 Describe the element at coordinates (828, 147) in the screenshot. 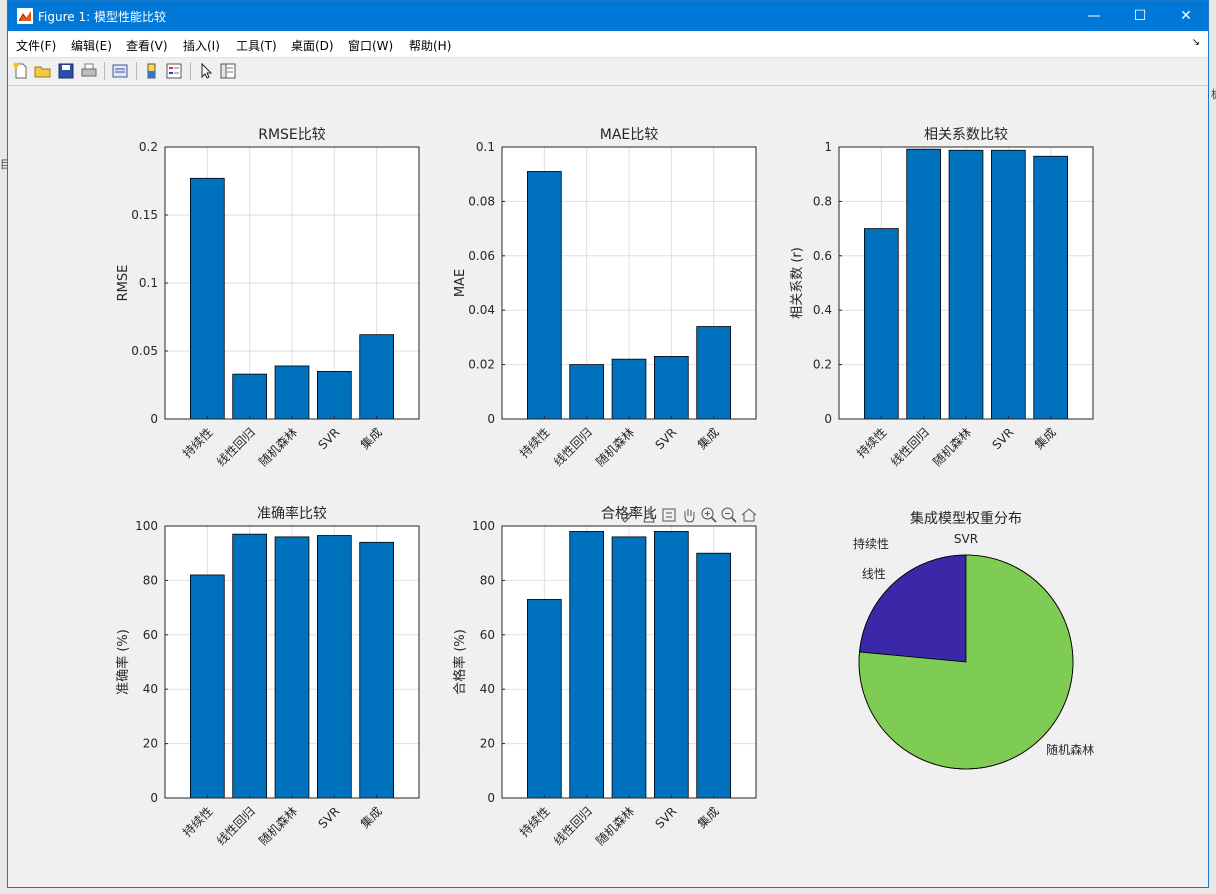

I see `y-tick-label: 1` at that location.